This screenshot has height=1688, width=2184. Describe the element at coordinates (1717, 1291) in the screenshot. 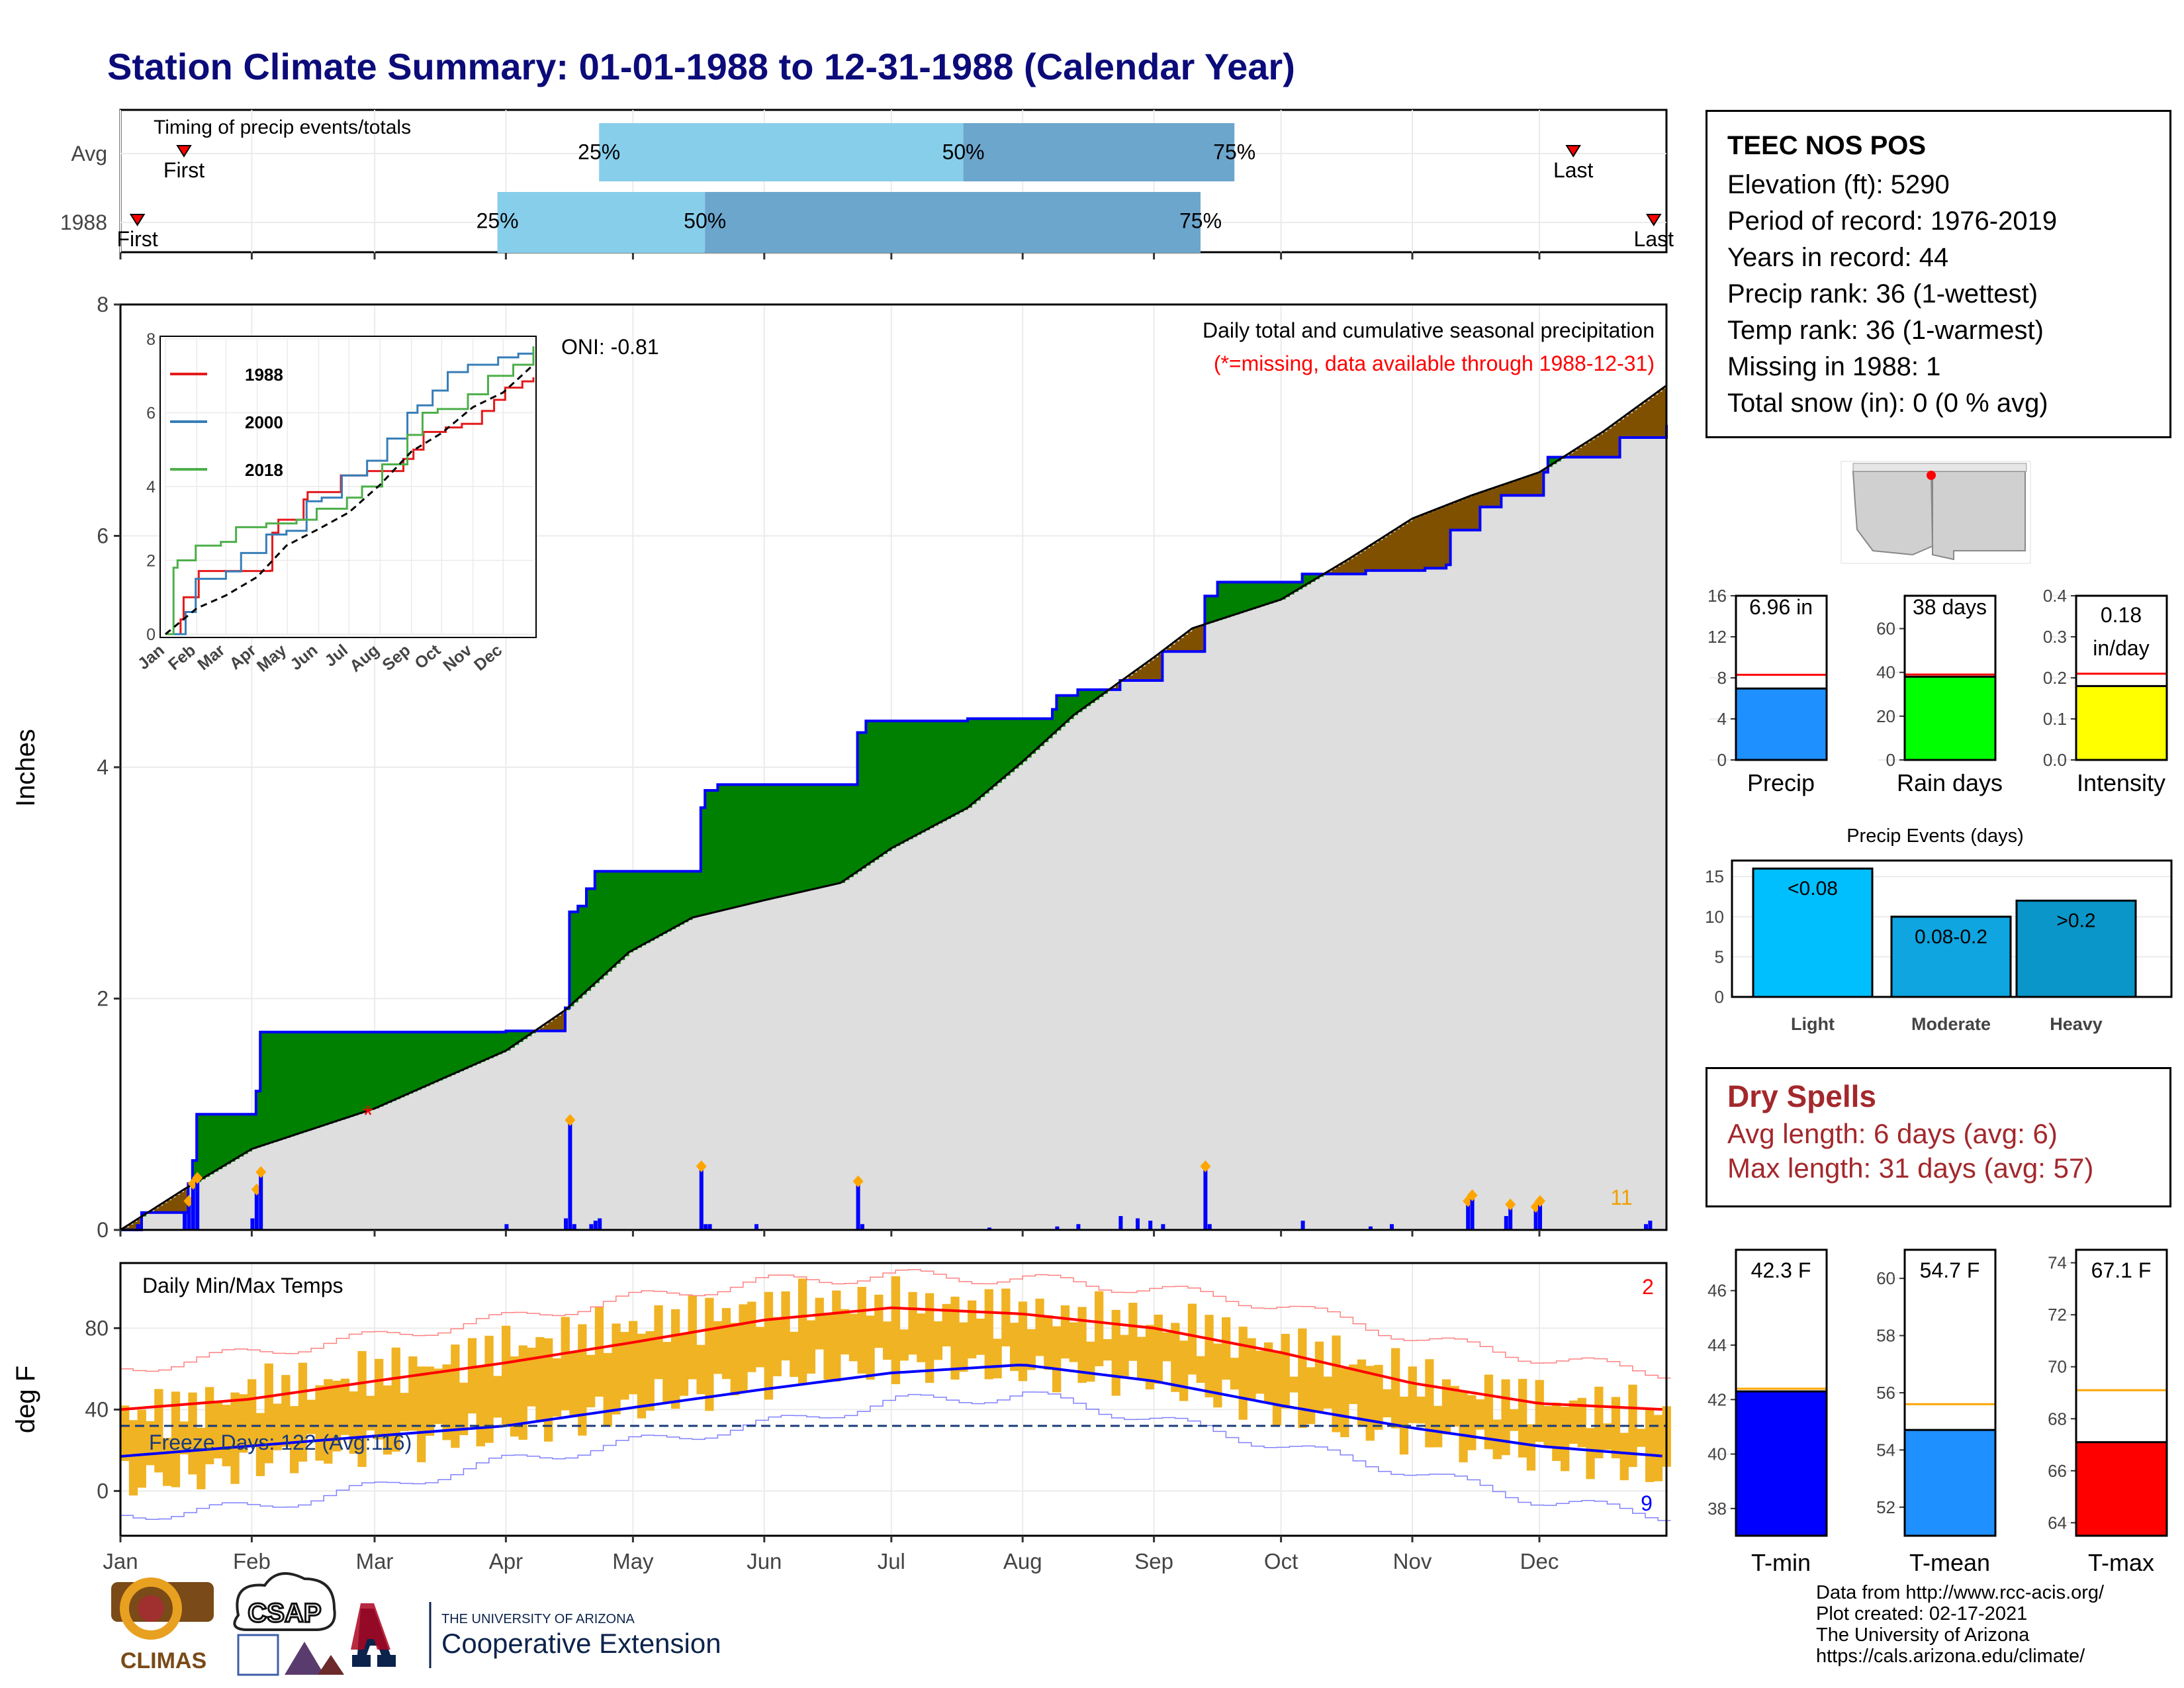

I see `summary-ytick-label: 46` at that location.